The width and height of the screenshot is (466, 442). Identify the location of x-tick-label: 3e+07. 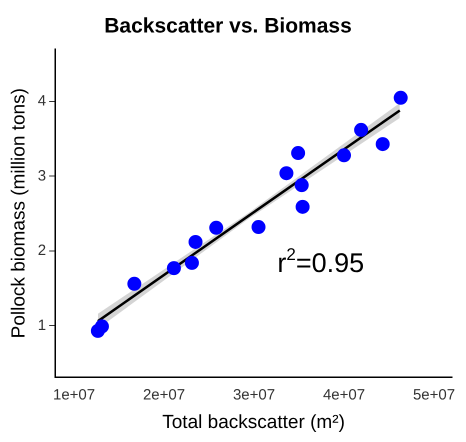
(254, 395).